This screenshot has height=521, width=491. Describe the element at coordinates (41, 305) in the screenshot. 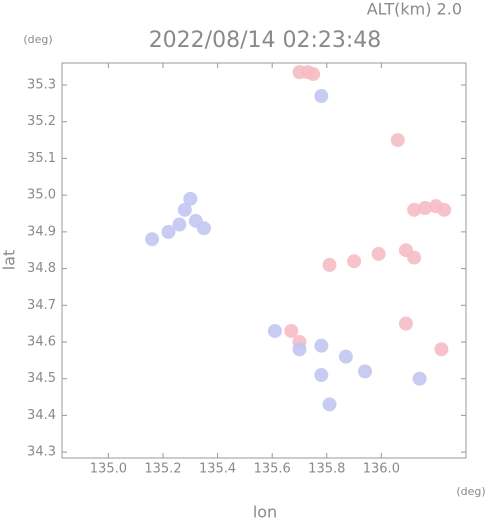

I see `y-tick-label: 34.7` at that location.